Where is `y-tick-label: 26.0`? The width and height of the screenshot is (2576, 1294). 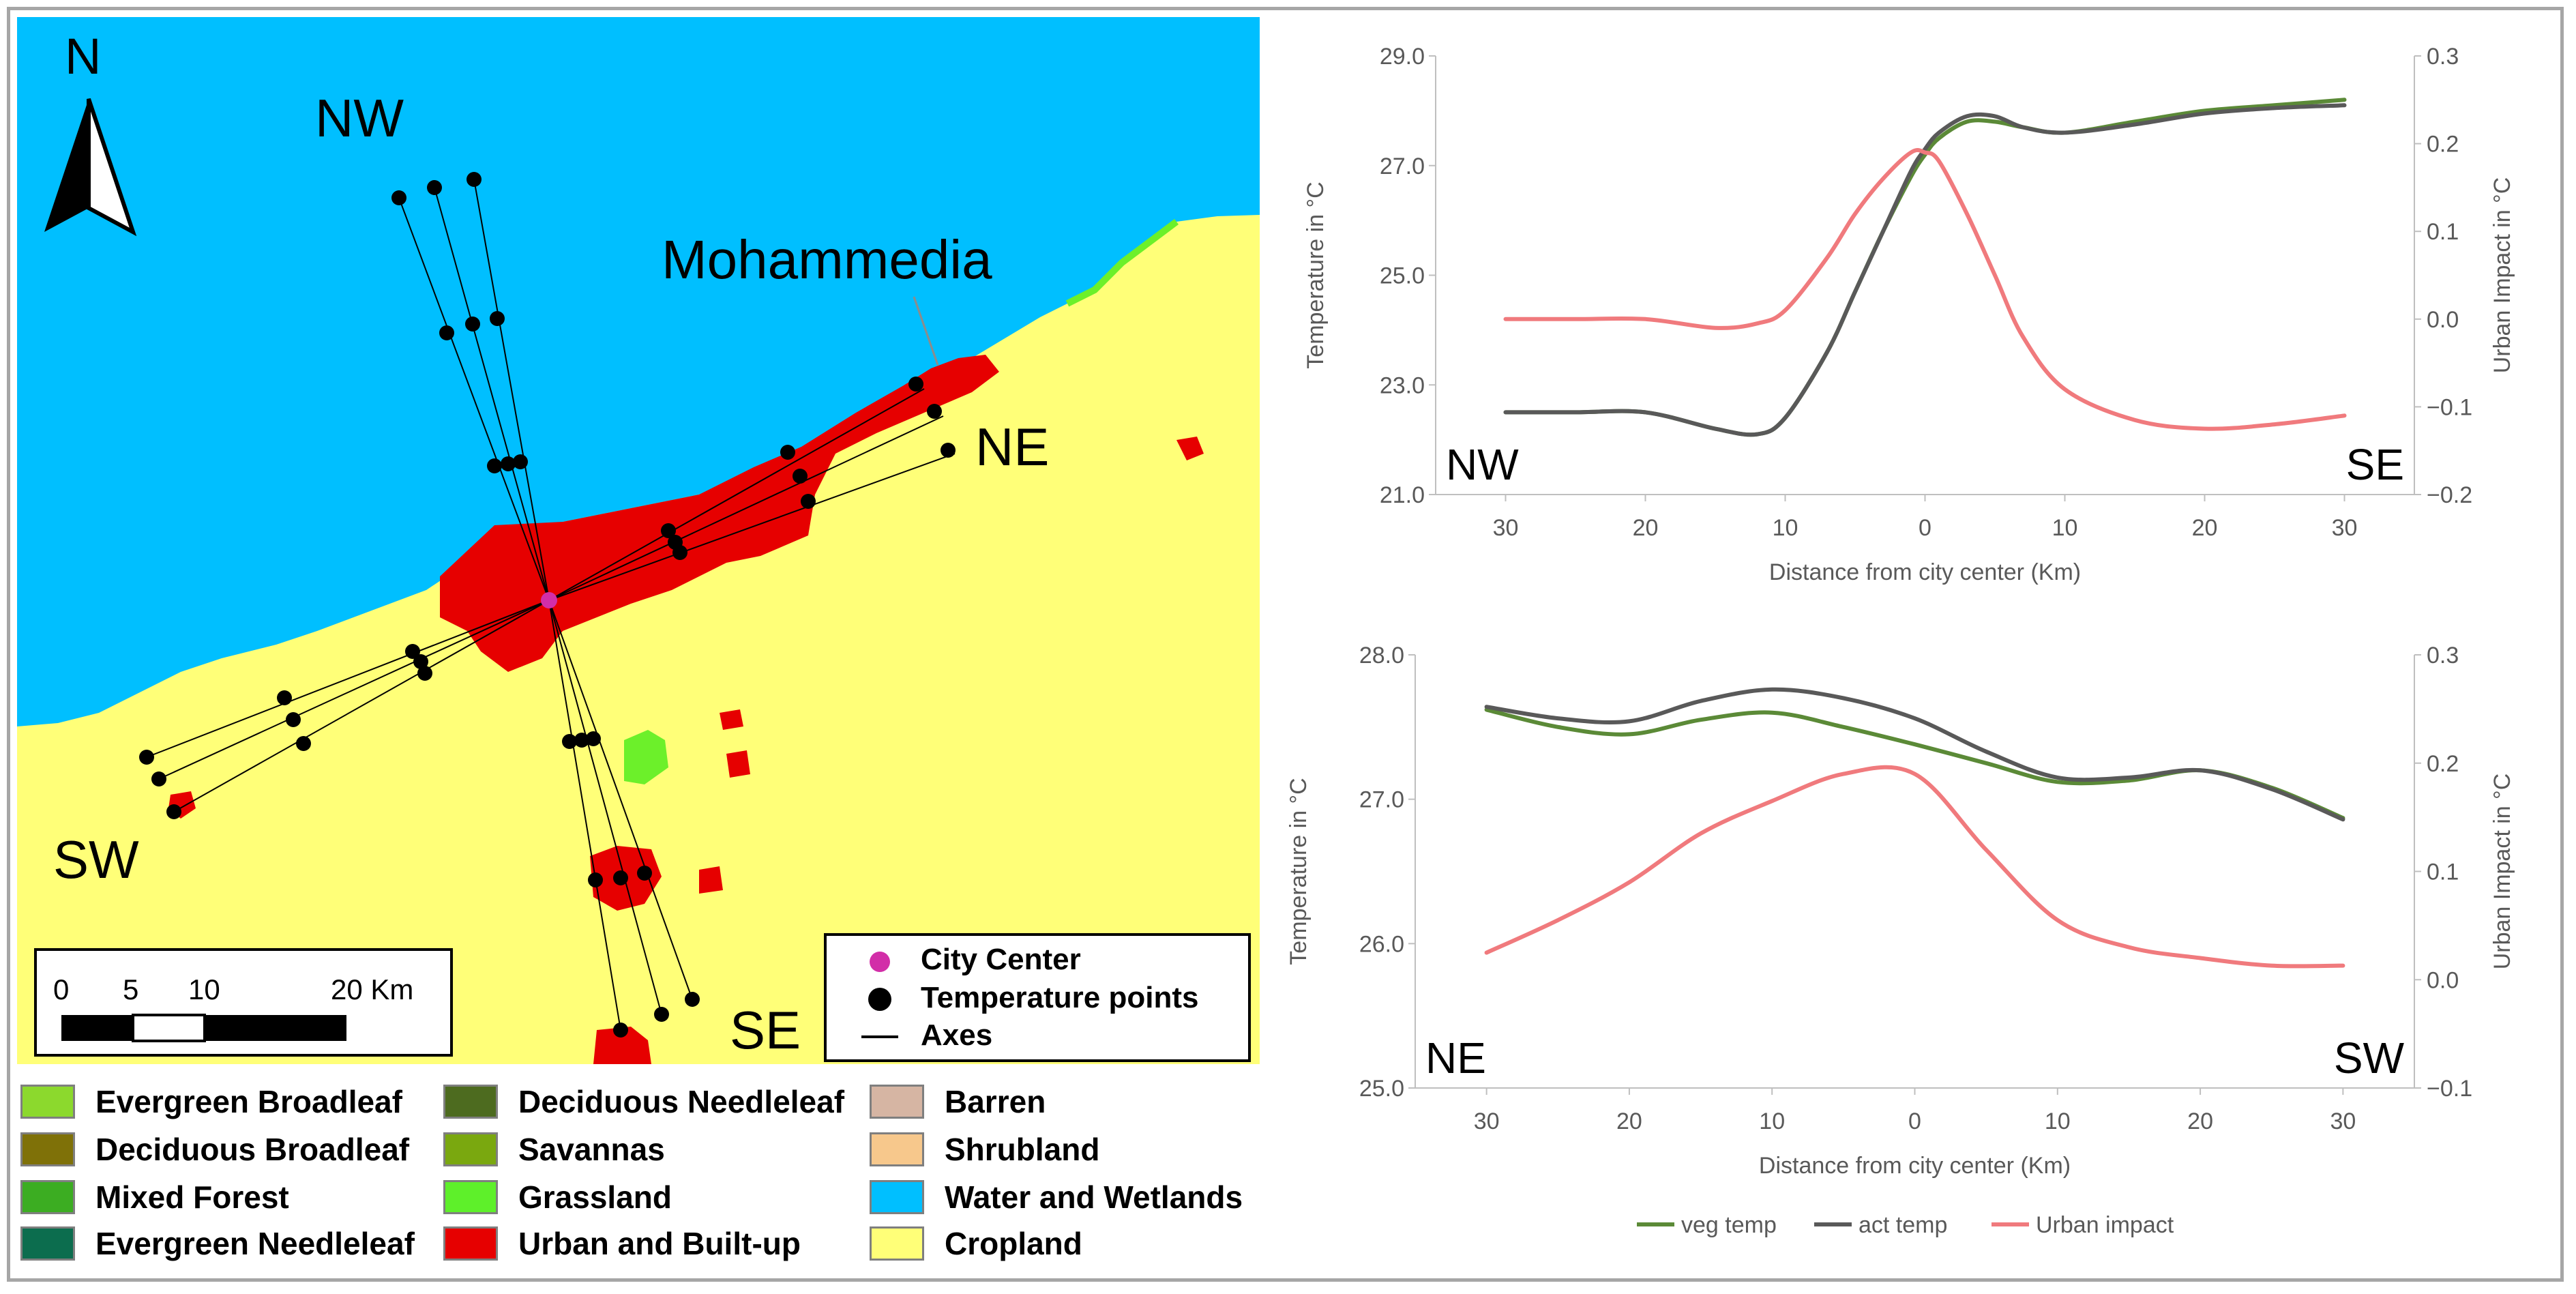
y-tick-label: 26.0 is located at coordinates (1381, 944).